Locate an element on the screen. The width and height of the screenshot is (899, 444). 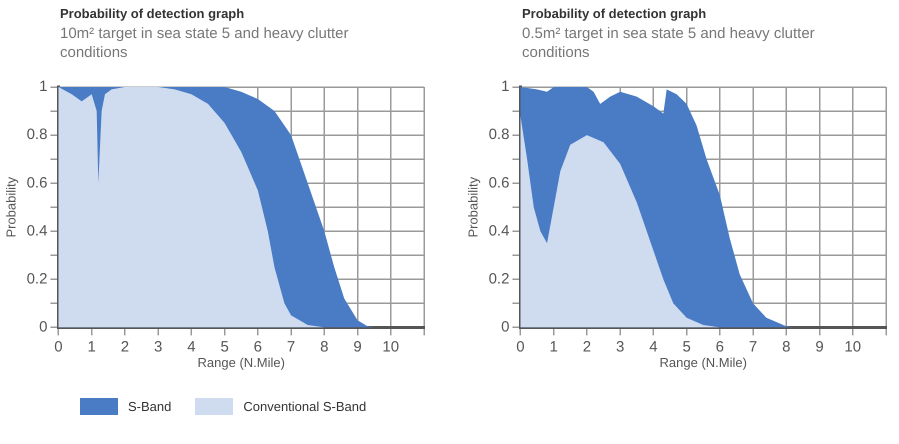
legend-label: Conventional S-Band is located at coordinates (304, 406).